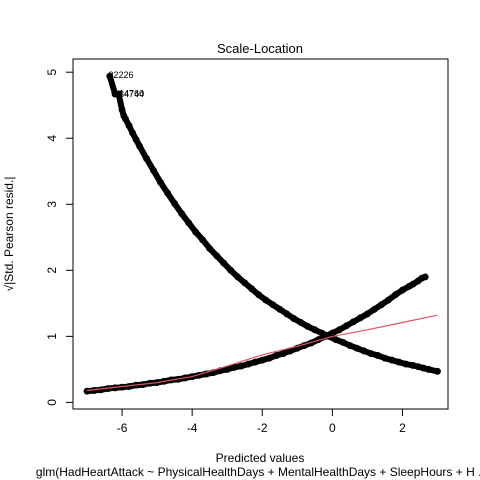  Describe the element at coordinates (262, 428) in the screenshot. I see `x-tick-label: -2` at that location.